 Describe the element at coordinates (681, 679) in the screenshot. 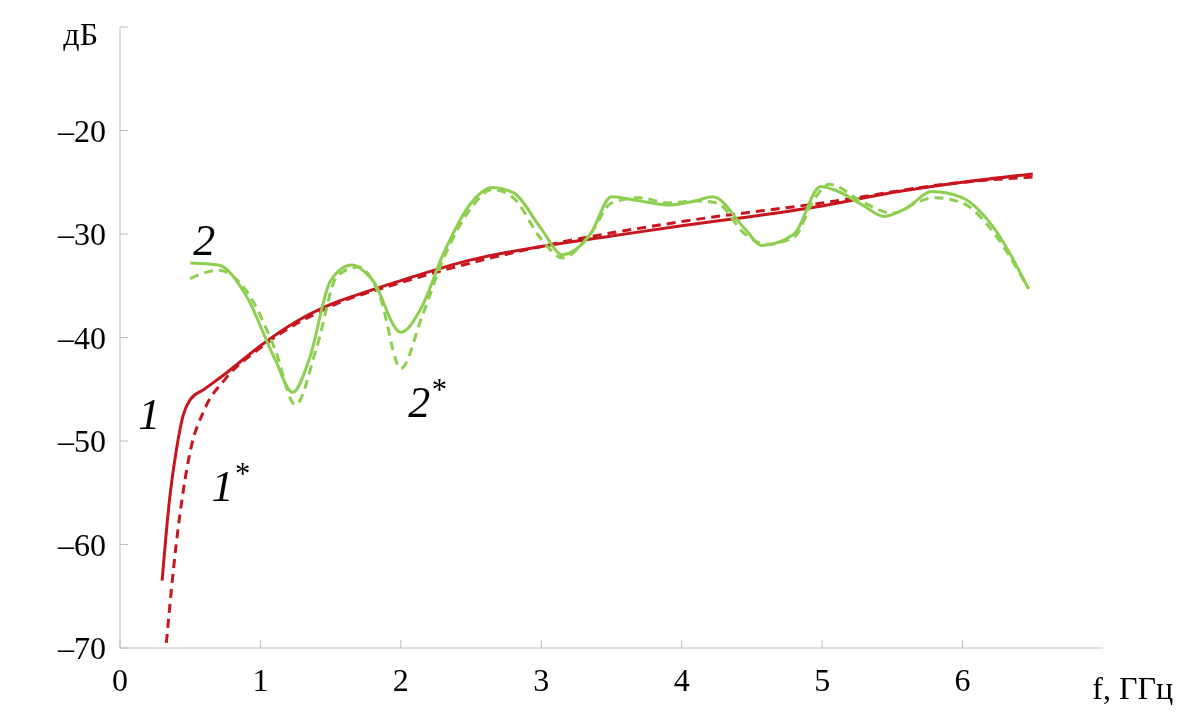

I see `x-tick-label: 4` at that location.